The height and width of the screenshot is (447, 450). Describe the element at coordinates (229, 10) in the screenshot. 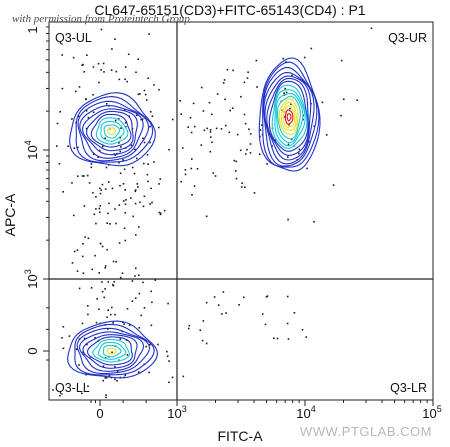

I see `chart-title: CL647-65151(CD3)+FITC-65143(CD4) : P1` at that location.